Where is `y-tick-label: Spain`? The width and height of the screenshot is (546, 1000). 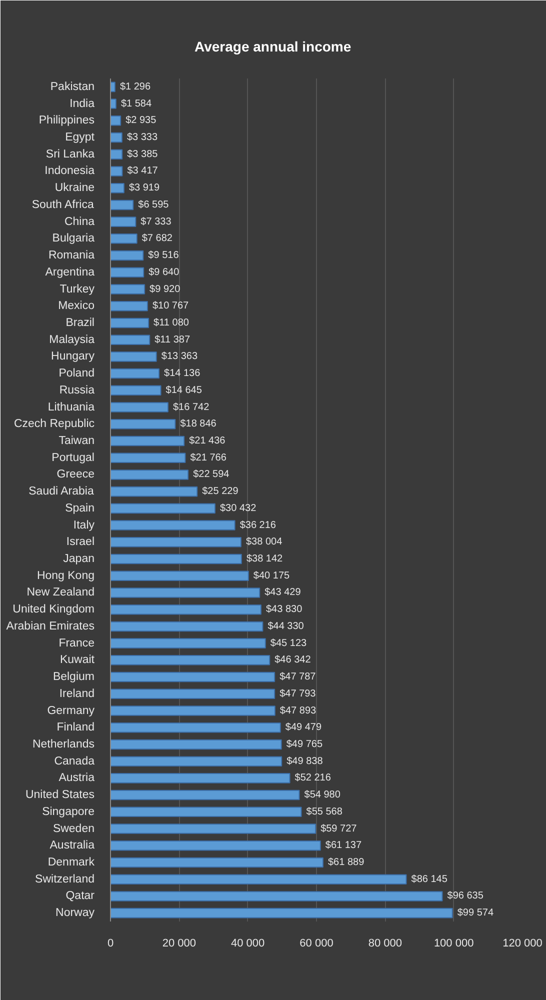
y-tick-label: Spain is located at coordinates (80, 508).